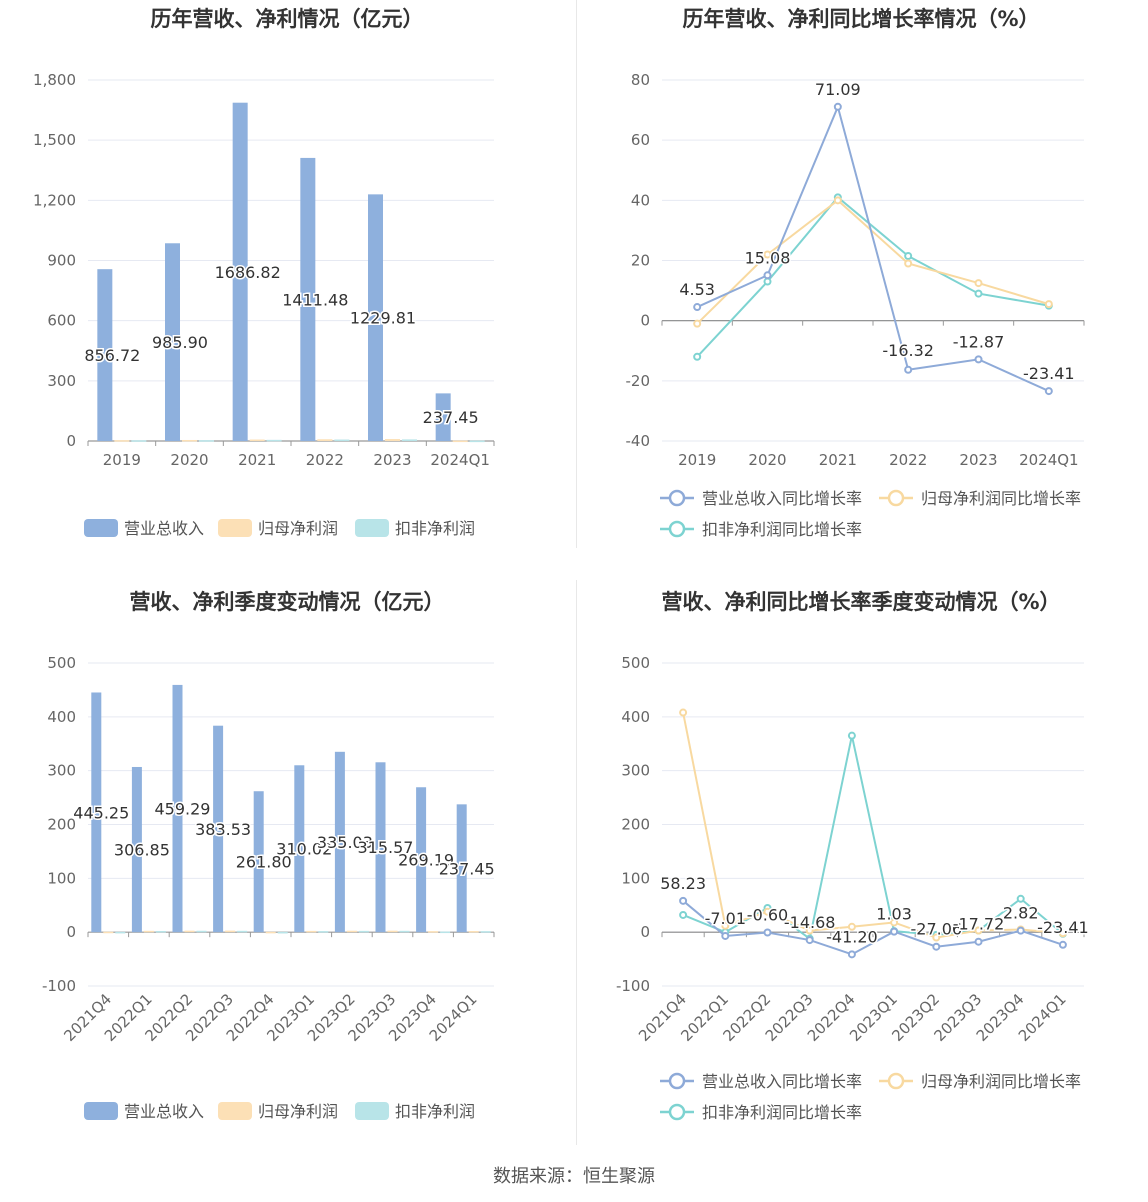 This screenshot has height=1202, width=1148. Describe the element at coordinates (697, 289) in the screenshot. I see `data-label: 4.53` at that location.